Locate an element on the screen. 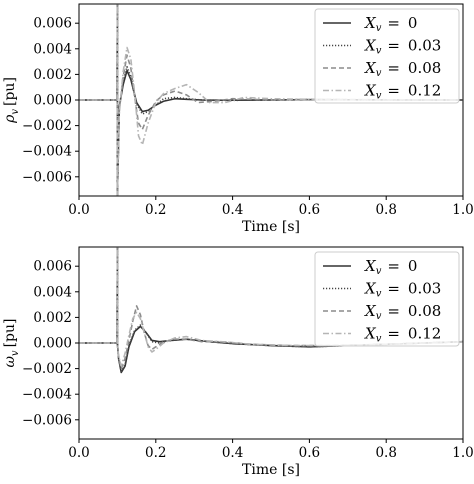 The width and height of the screenshot is (474, 484). y-axis-label: ρv [pu] is located at coordinates (11, 100).